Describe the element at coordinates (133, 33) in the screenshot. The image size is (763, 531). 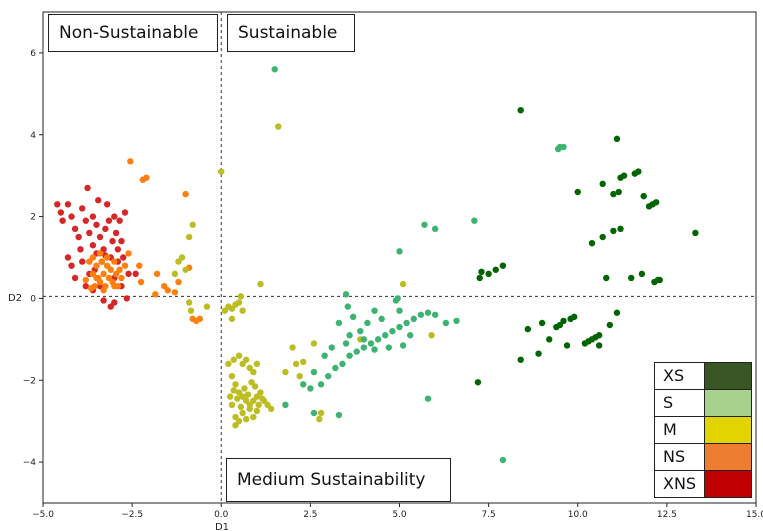
I see `region-label-non-sustainable: Non-Sustainable` at that location.